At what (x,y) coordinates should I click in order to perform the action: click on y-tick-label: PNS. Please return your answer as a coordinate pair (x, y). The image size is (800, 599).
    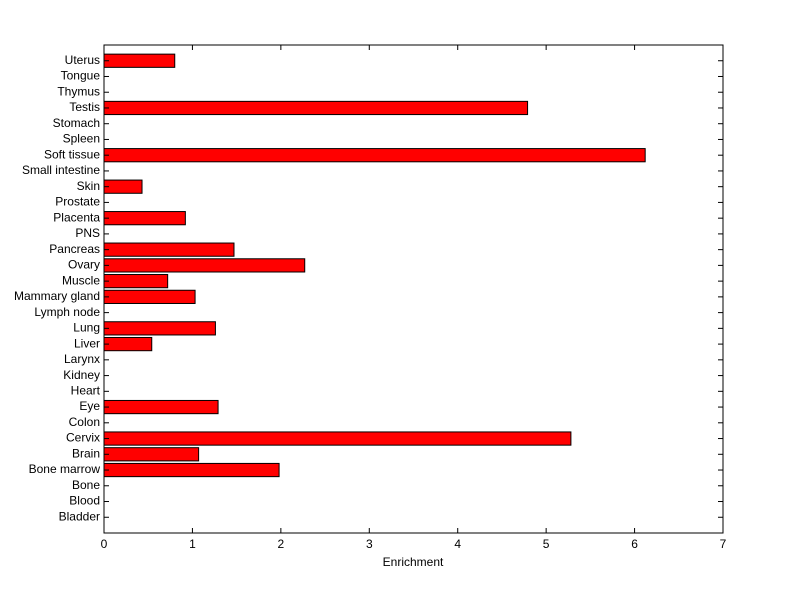
    Looking at the image, I should click on (87, 233).